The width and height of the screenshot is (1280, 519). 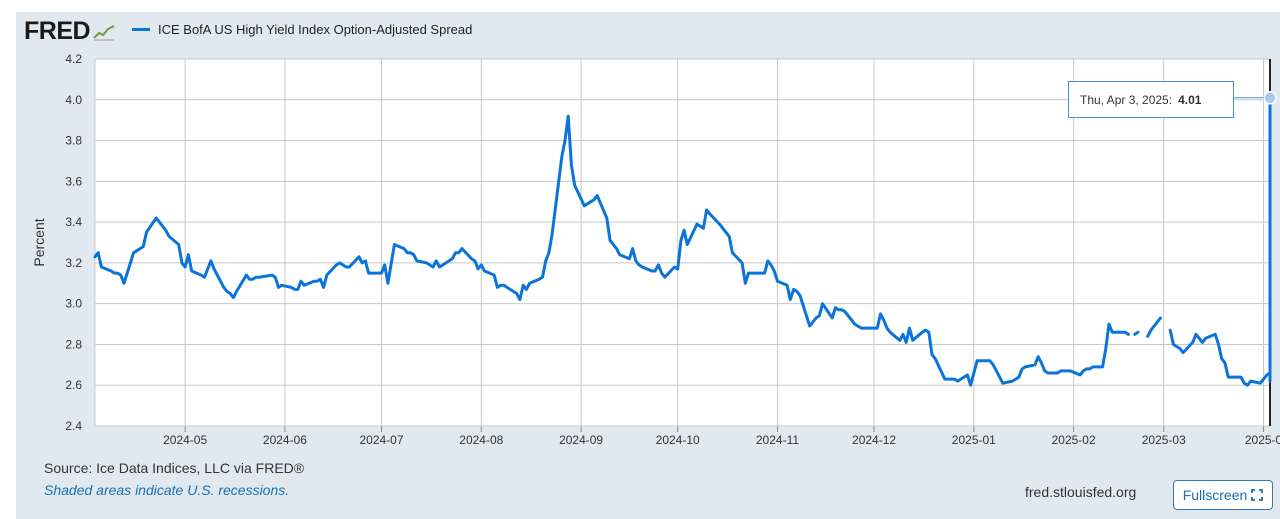 What do you see at coordinates (39, 242) in the screenshot?
I see `y-axis-label: Percent` at bounding box center [39, 242].